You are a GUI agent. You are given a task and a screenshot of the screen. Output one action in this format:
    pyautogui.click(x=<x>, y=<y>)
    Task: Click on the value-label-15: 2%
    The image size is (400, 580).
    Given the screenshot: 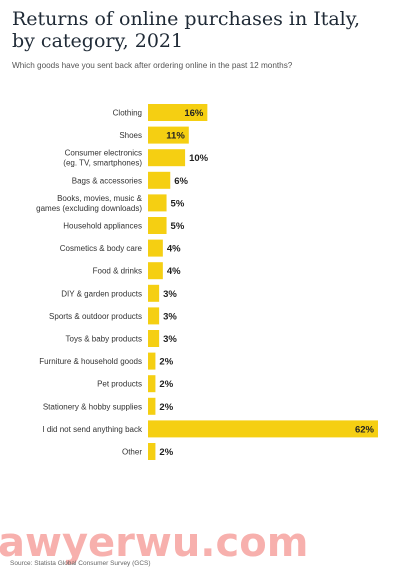 What is the action you would take?
    pyautogui.click(x=166, y=452)
    